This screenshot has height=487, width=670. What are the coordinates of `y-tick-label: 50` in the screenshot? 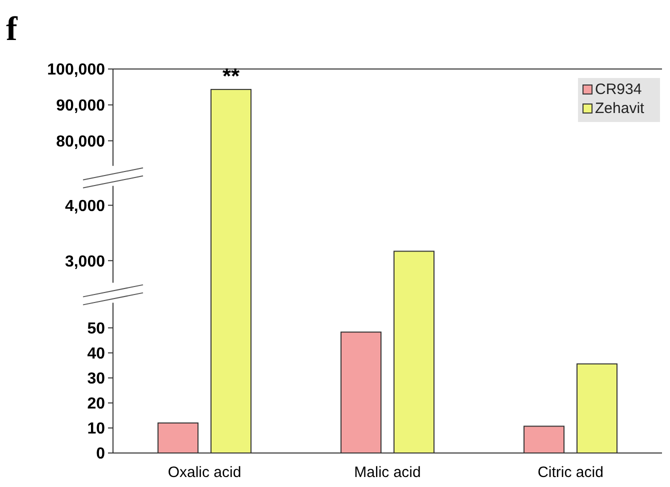 It's located at (96, 329).